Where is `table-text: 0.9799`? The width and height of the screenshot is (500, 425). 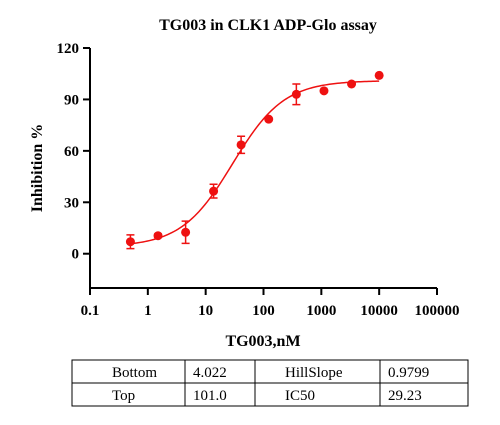 table-text: 0.9799 is located at coordinates (408, 373).